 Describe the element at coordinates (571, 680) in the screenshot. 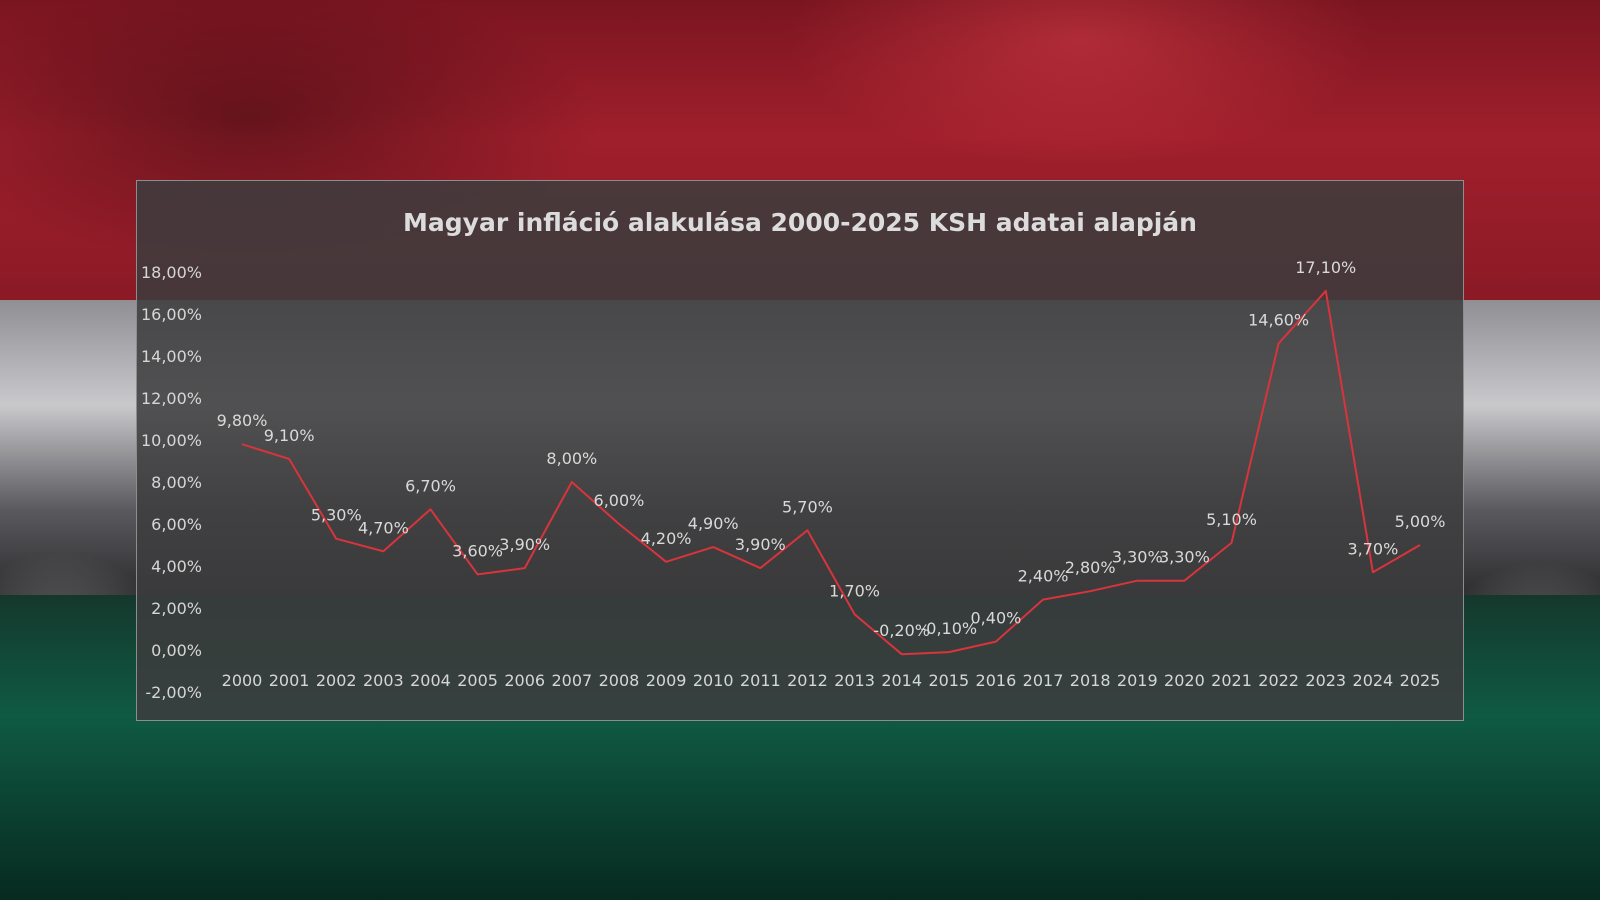

I see `x-tick-label: 2007` at that location.